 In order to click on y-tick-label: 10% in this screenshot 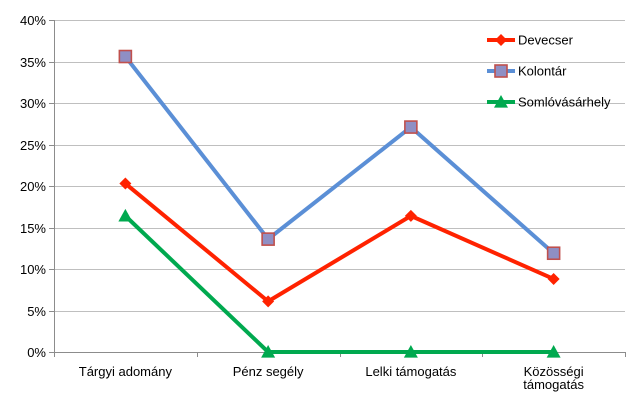, I will do `click(33, 269)`.